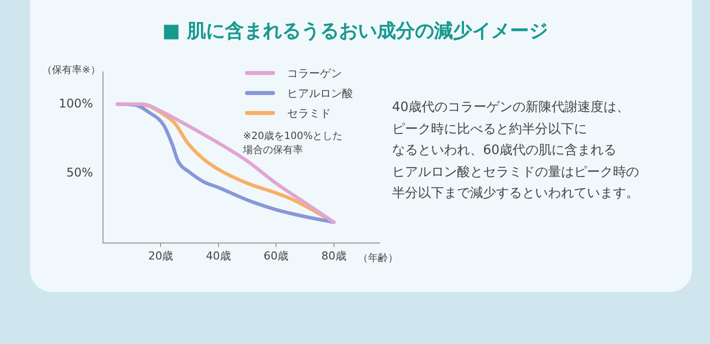 The width and height of the screenshot is (710, 344). Describe the element at coordinates (71, 70) in the screenshot. I see `y-axis-title: （保有率※）` at that location.